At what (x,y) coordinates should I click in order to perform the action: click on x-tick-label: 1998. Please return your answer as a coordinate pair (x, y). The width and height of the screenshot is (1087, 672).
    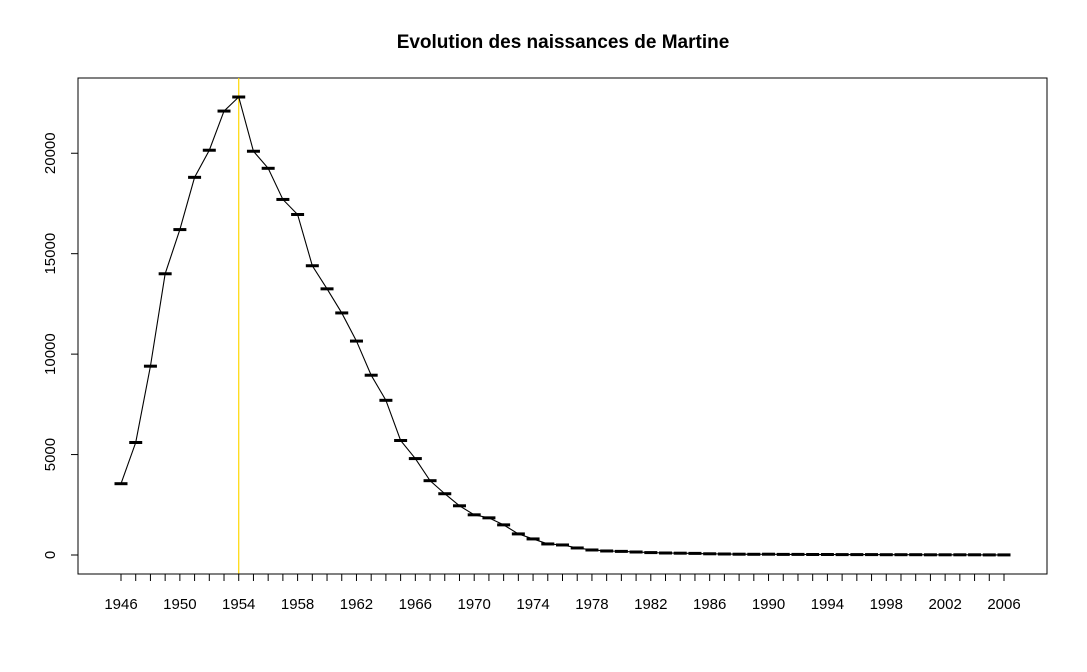
    Looking at the image, I should click on (886, 604).